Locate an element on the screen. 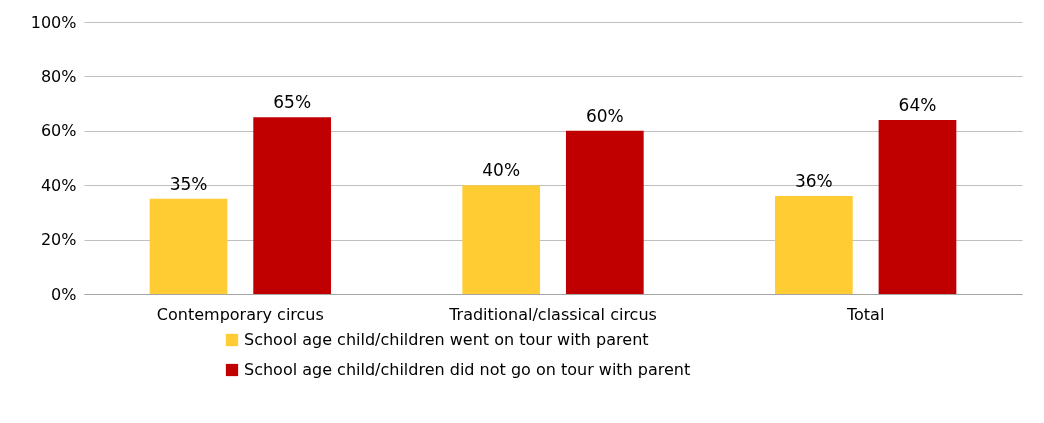  x-tick-label: Total is located at coordinates (865, 314).